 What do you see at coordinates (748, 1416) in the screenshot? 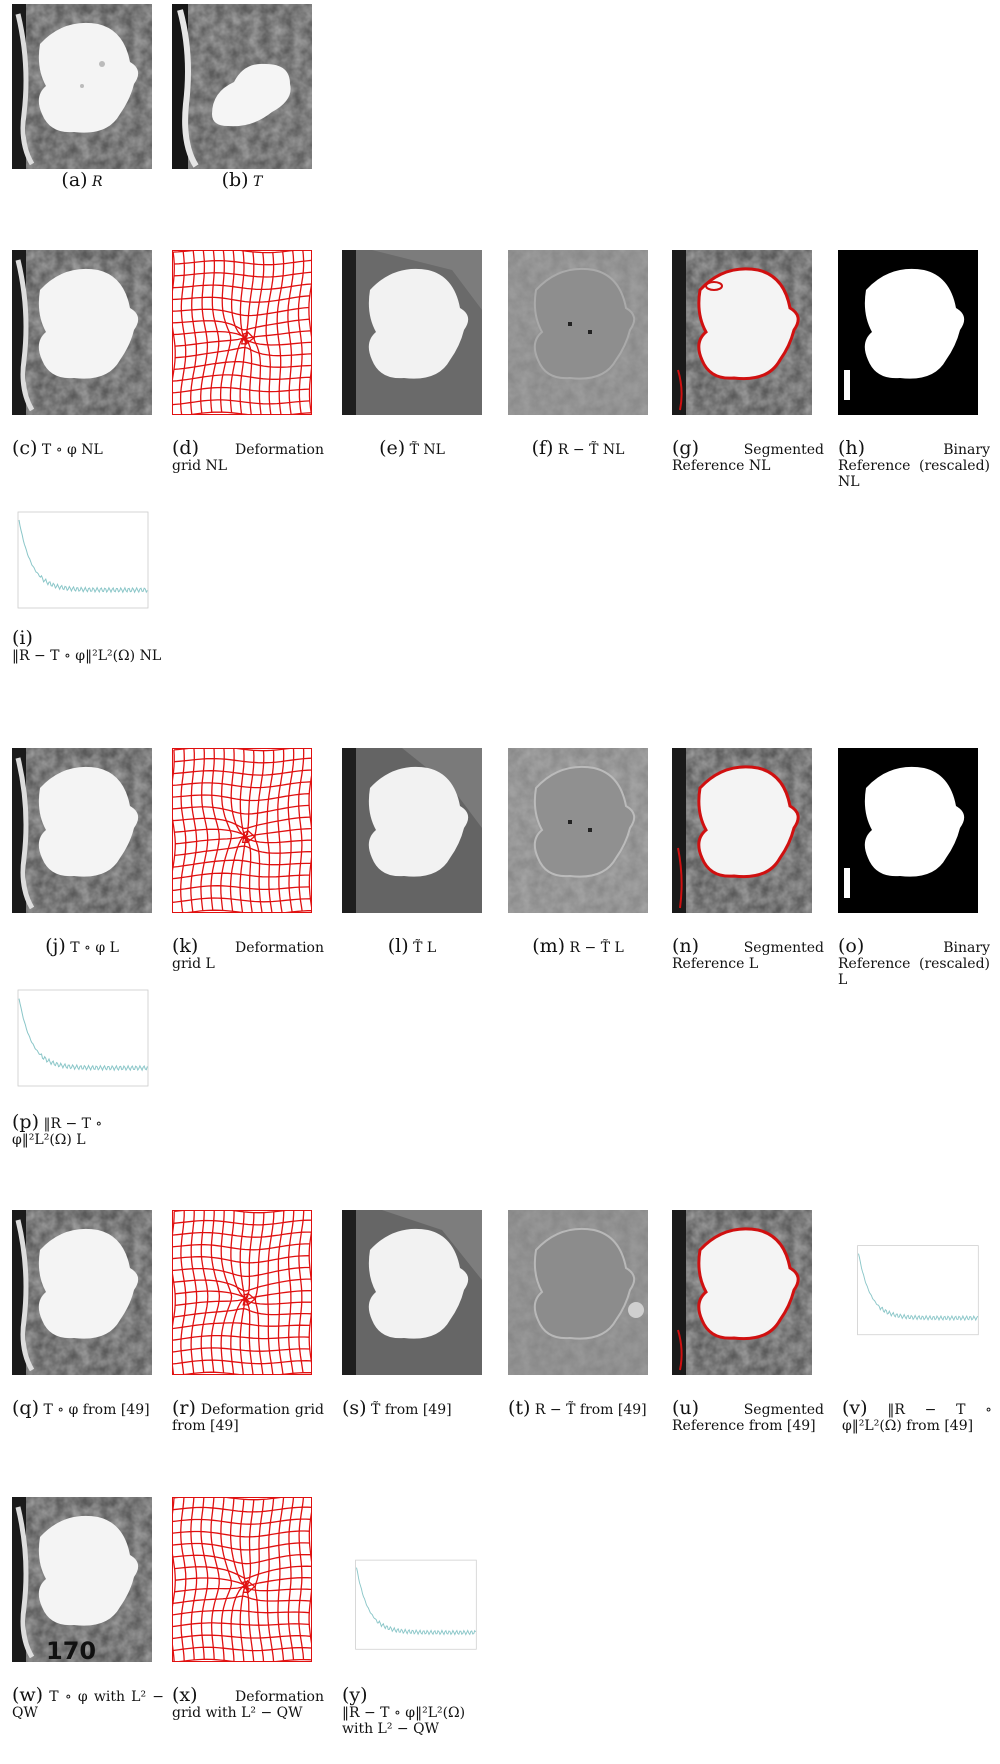
I see `caption-u: (u) Segmented Reference from [49]` at bounding box center [748, 1416].